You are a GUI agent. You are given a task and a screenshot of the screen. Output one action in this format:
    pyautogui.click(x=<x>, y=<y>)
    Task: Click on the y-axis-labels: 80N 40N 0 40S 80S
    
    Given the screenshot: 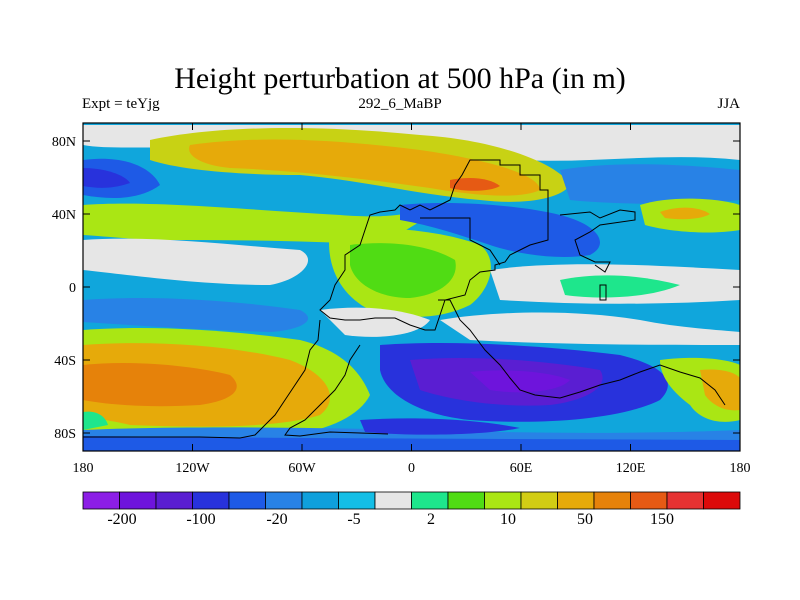 What is the action you would take?
    pyautogui.click(x=64, y=288)
    